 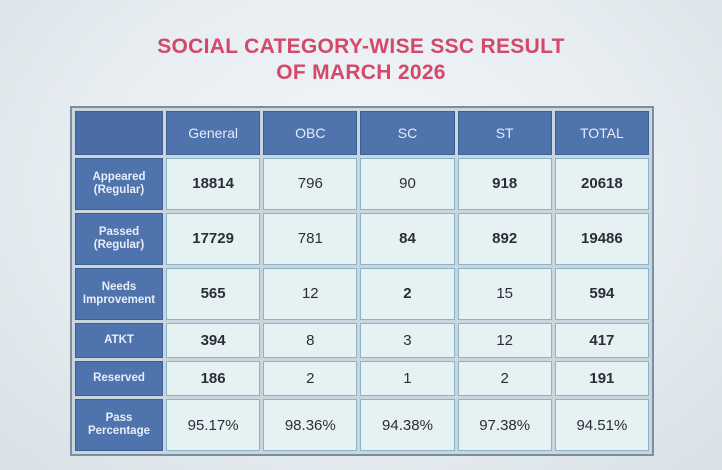 What do you see at coordinates (213, 425) in the screenshot?
I see `table-cell: 95.17%` at bounding box center [213, 425].